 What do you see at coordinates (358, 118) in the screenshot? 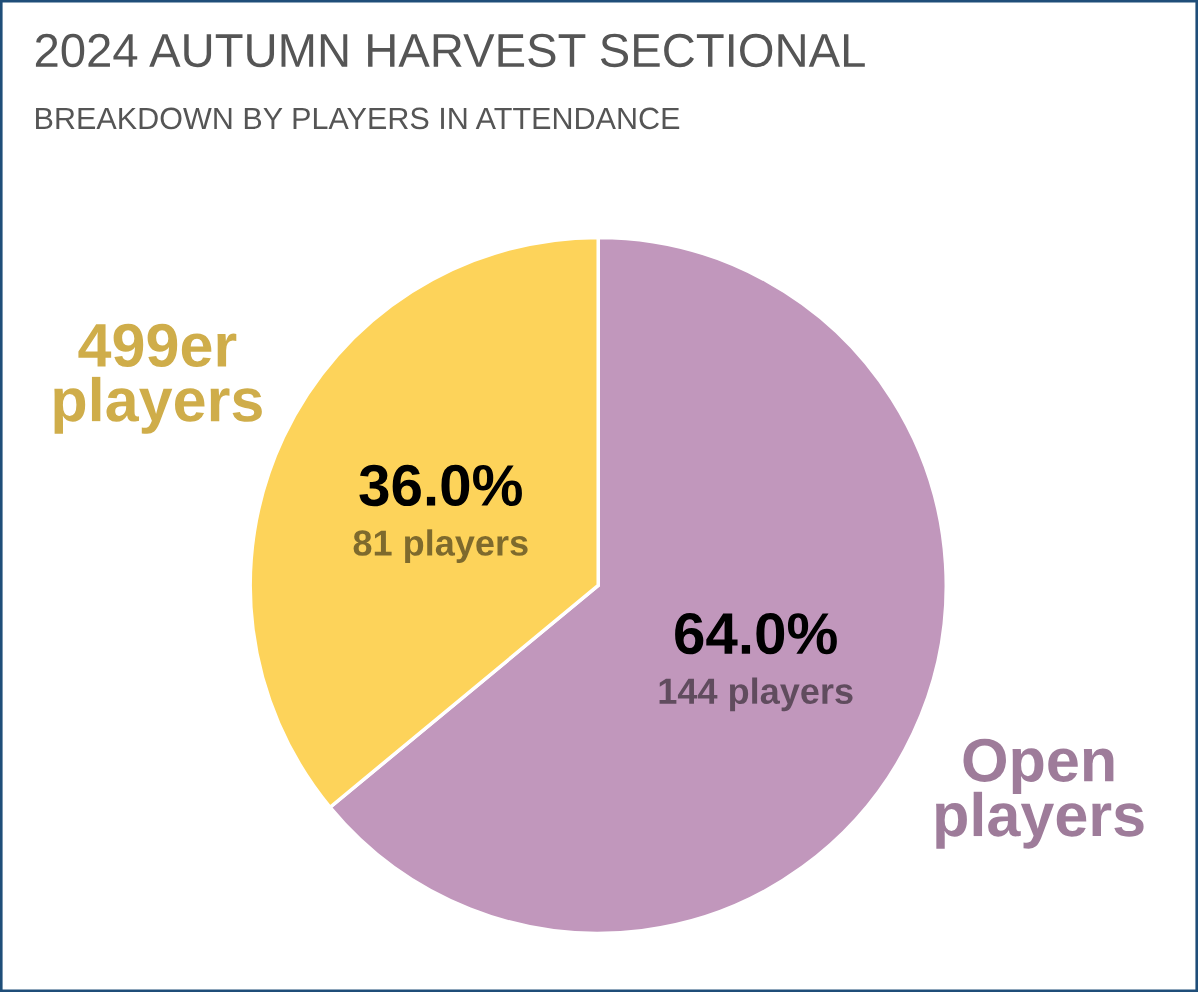
I see `chart-subtitle: BREAKDOWN BY PLAYERS IN ATTENDANCE` at bounding box center [358, 118].